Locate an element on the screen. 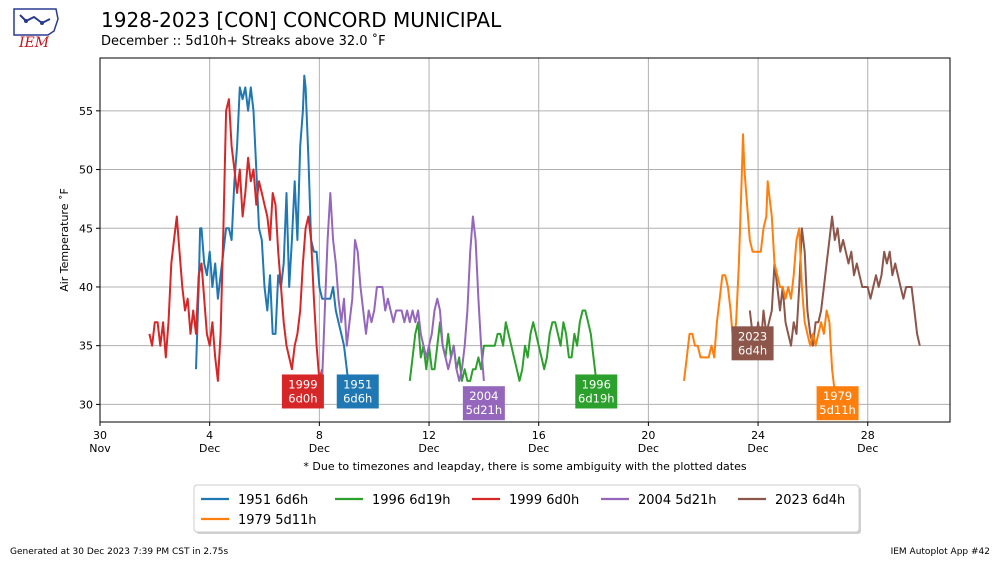 The image size is (1000, 562). y-tick-label: 45 is located at coordinates (86, 228).